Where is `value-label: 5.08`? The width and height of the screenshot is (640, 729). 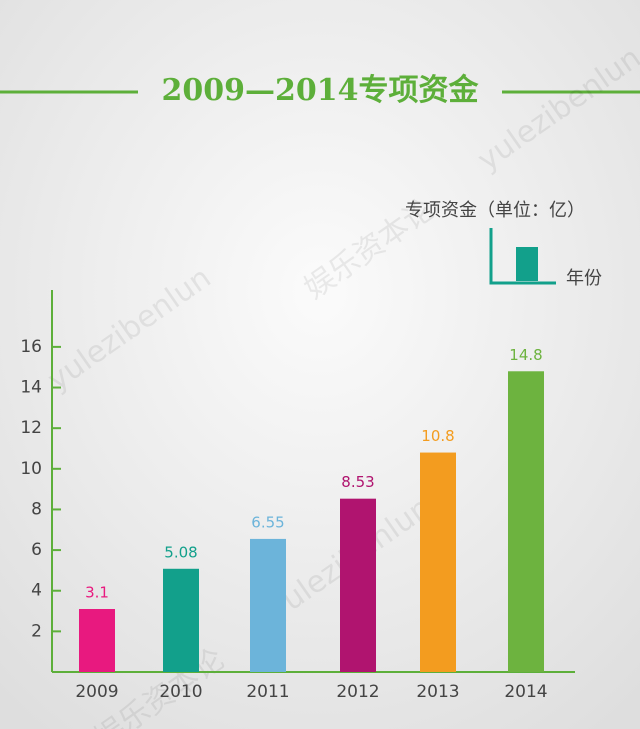
value-label: 5.08 is located at coordinates (180, 552).